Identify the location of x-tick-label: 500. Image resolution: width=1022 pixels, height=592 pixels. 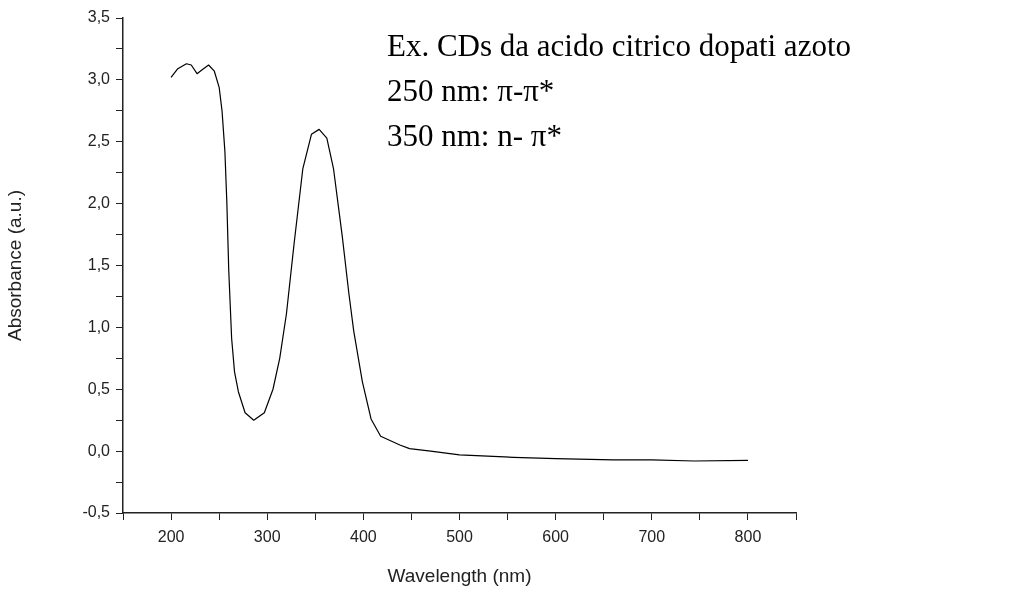
(459, 537).